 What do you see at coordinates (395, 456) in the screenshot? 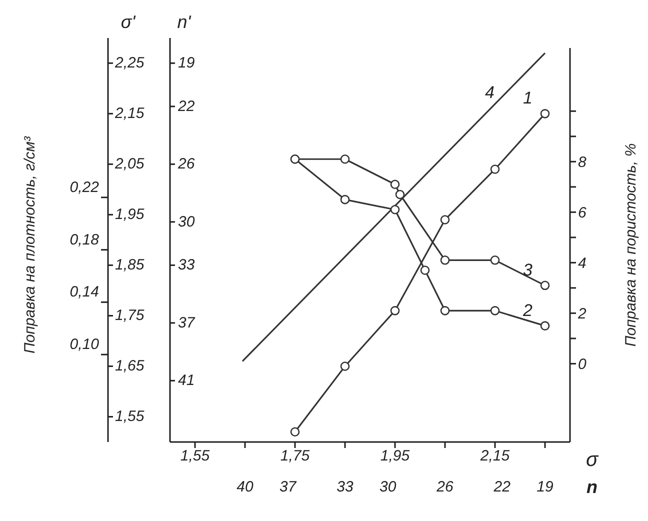
I see `x-tick-label: 1,95` at bounding box center [395, 456].